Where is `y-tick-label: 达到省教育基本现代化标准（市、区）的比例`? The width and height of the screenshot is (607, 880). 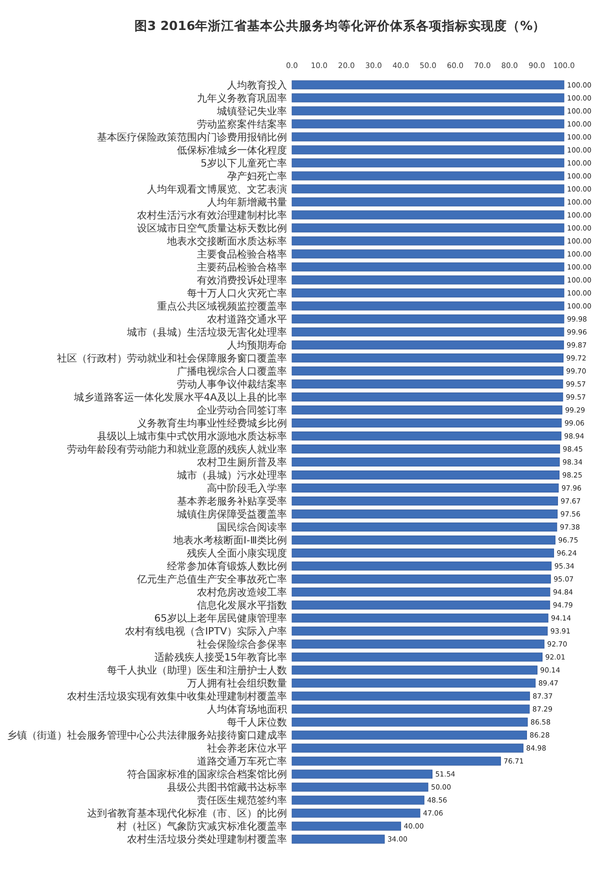 y-tick-label: 达到省教育基本现代化标准（市、区）的比例 is located at coordinates (187, 814).